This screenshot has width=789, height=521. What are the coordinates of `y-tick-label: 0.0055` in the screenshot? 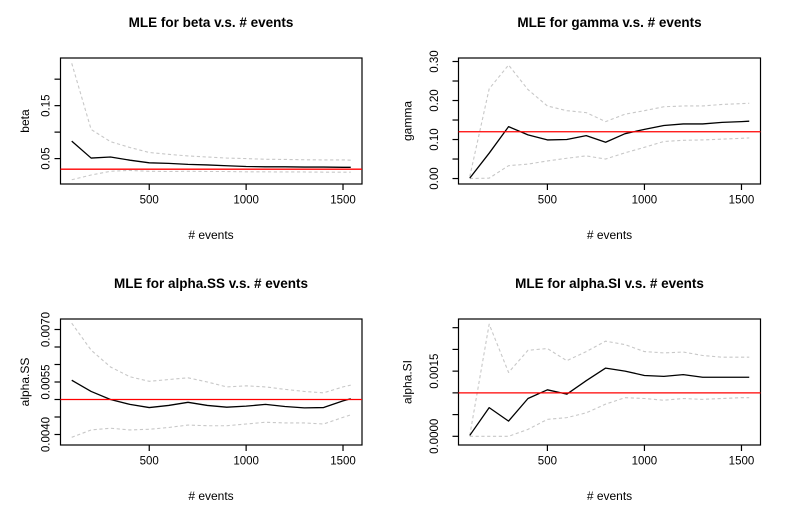 It's located at (47, 381).